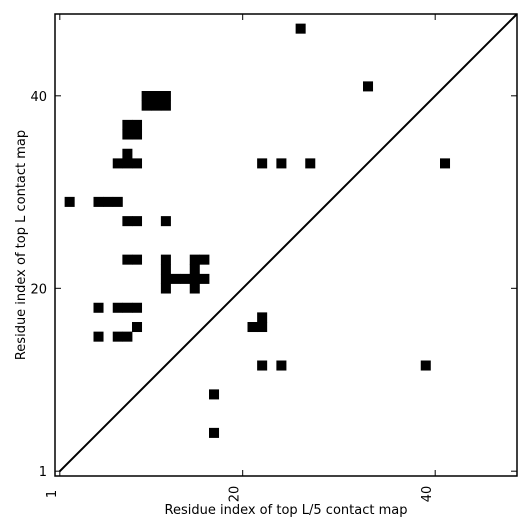 This screenshot has width=531, height=531. I want to click on y-axis-label: Residue index of top L contact map, so click(21, 245).